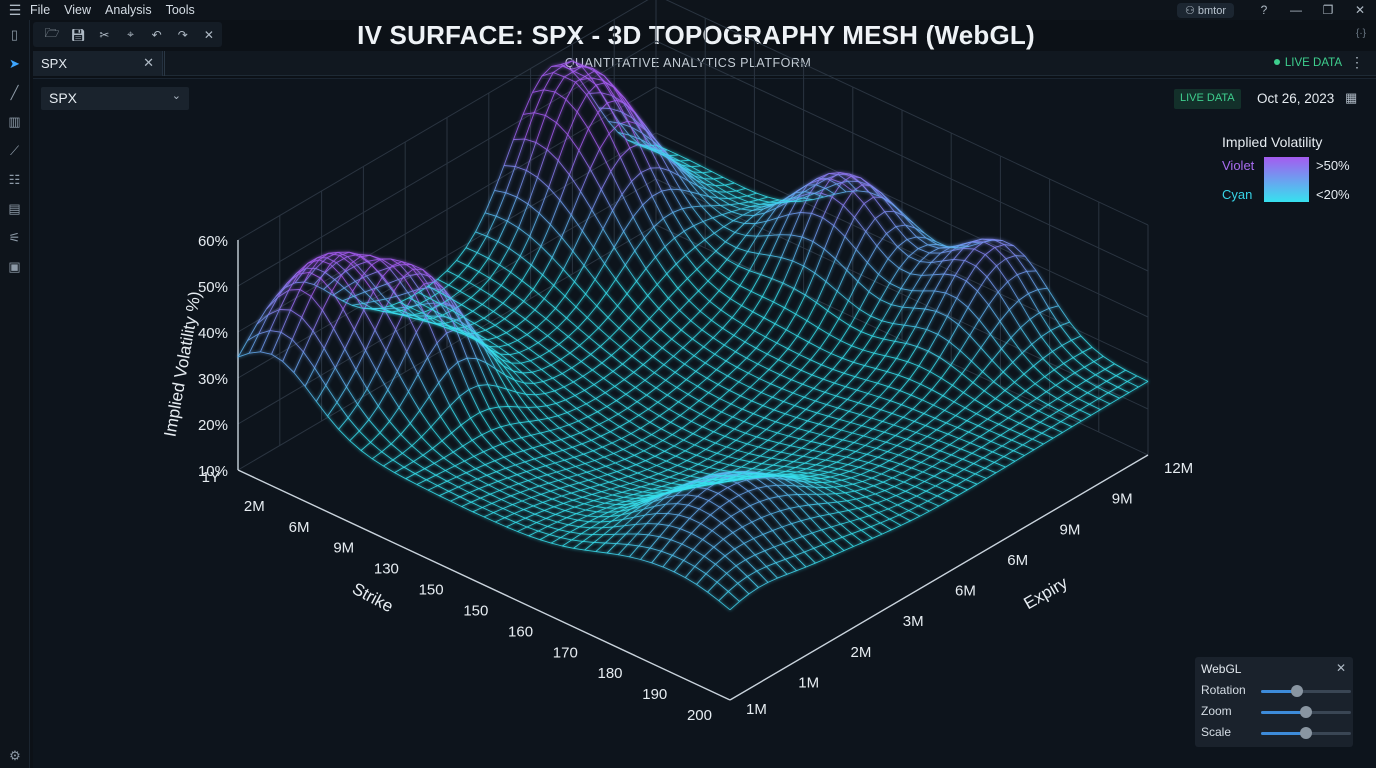 This screenshot has width=1376, height=768. What do you see at coordinates (52, 33) in the screenshot?
I see `open-folder-icon: 🗁` at bounding box center [52, 33].